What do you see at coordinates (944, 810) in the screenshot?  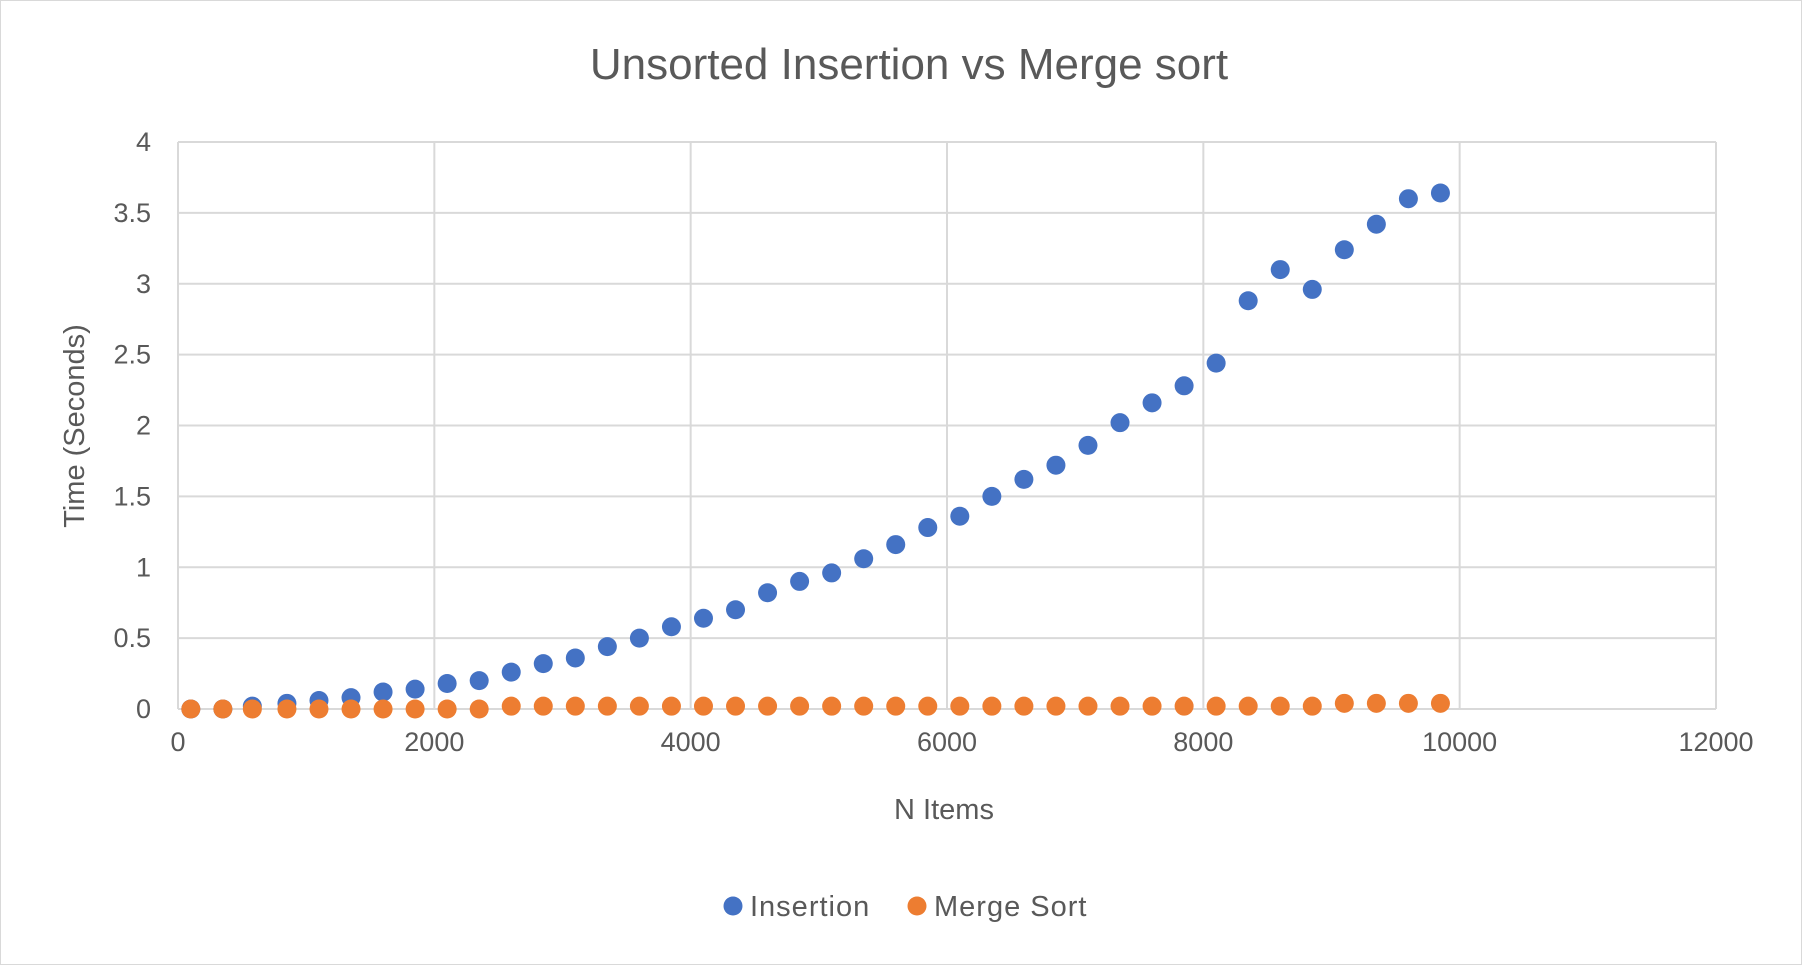 I see `x-axis-label: N Items` at bounding box center [944, 810].